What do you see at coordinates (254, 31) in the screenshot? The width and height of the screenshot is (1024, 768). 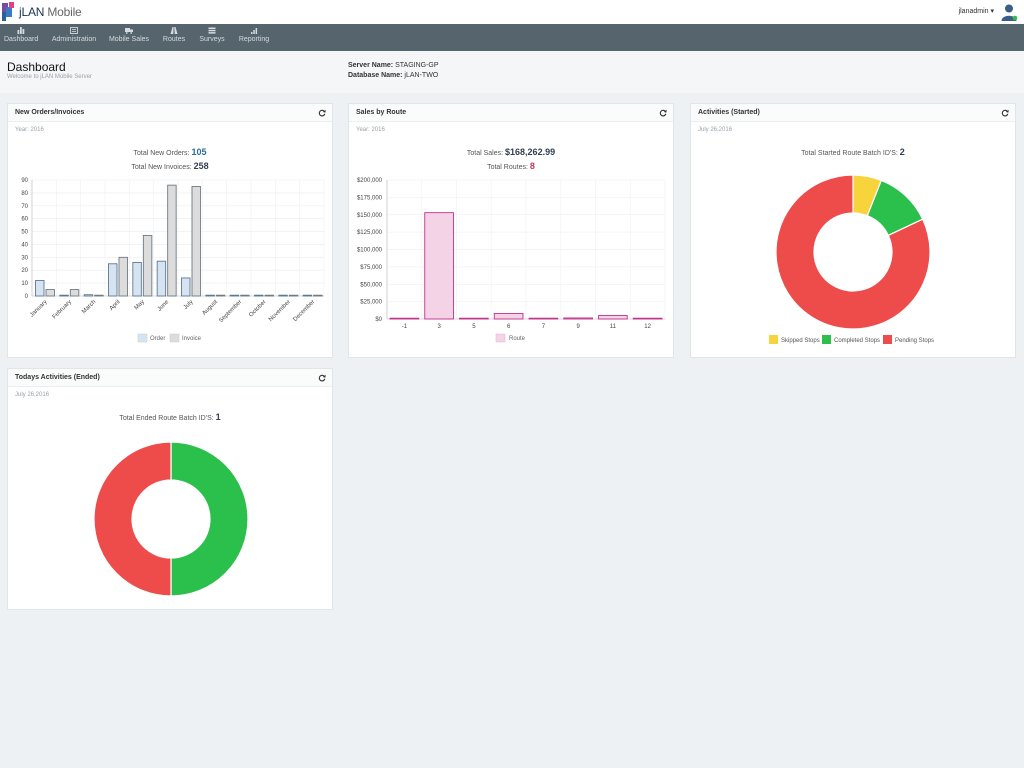 I see `signal-icon` at bounding box center [254, 31].